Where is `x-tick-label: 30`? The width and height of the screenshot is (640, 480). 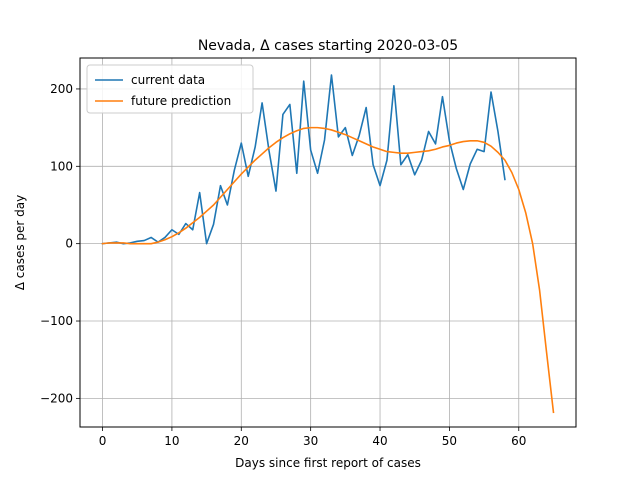
x-tick-label: 30 is located at coordinates (310, 441).